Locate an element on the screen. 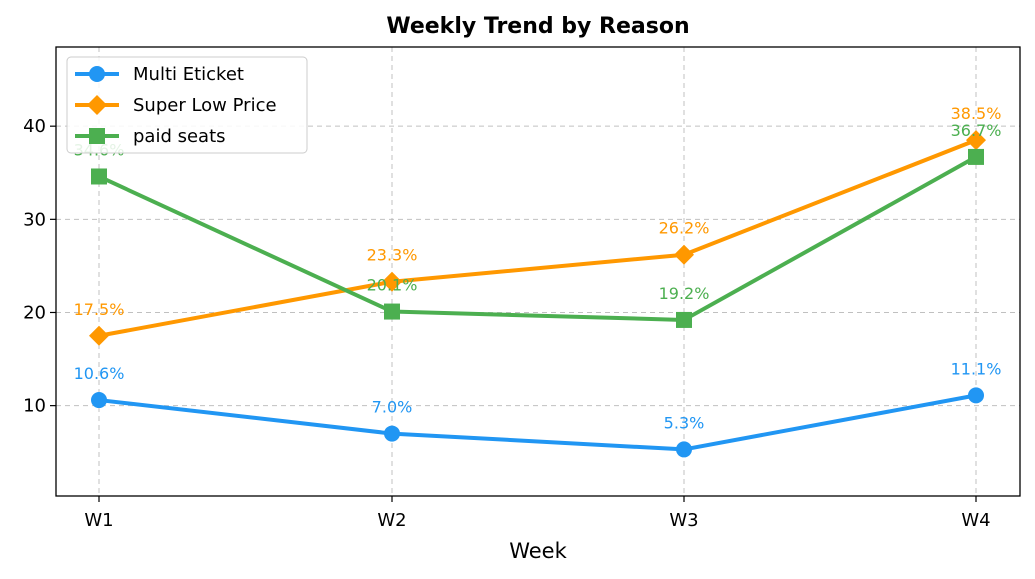 The image size is (1035, 579). legend-marker-super-low-price is located at coordinates (97, 105).